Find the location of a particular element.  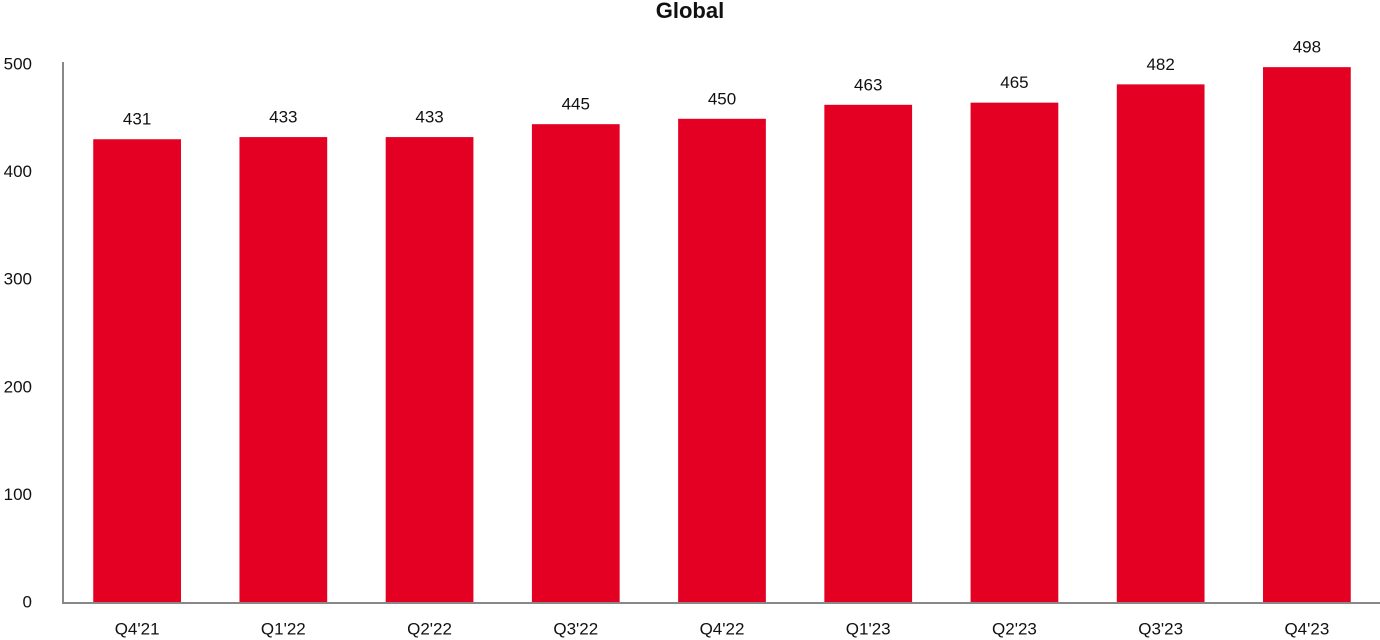

x-tick-label: Q3'23 is located at coordinates (1160, 628).